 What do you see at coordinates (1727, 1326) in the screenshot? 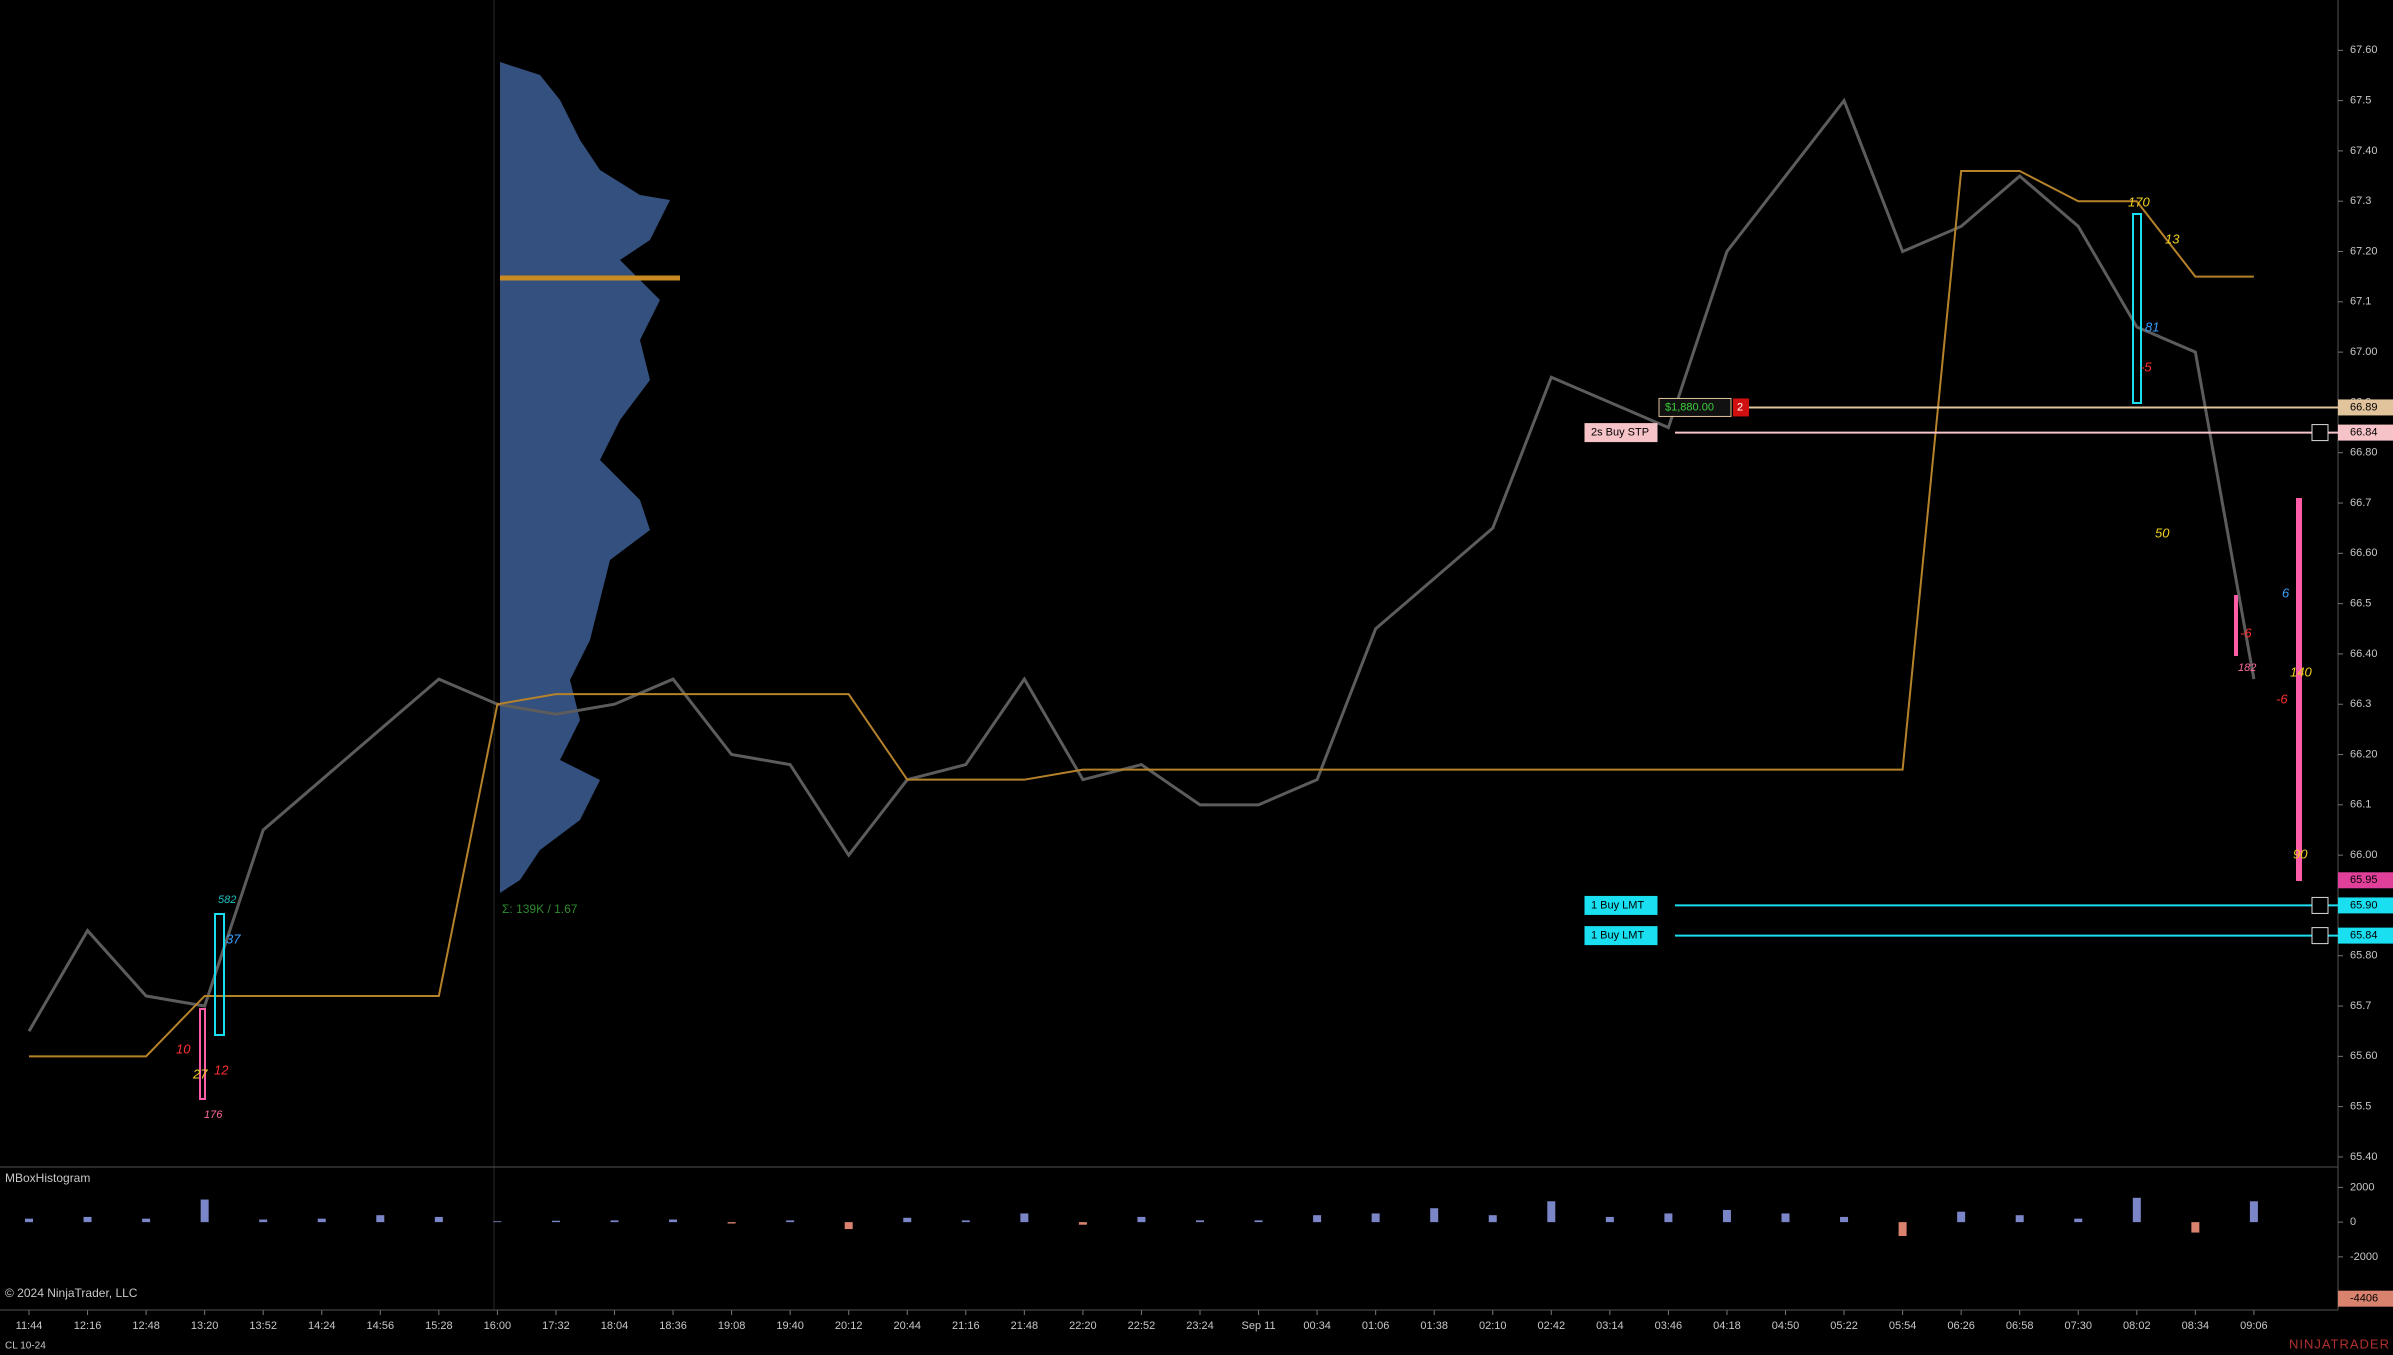
I see `x-tick-label: 04:18` at bounding box center [1727, 1326].